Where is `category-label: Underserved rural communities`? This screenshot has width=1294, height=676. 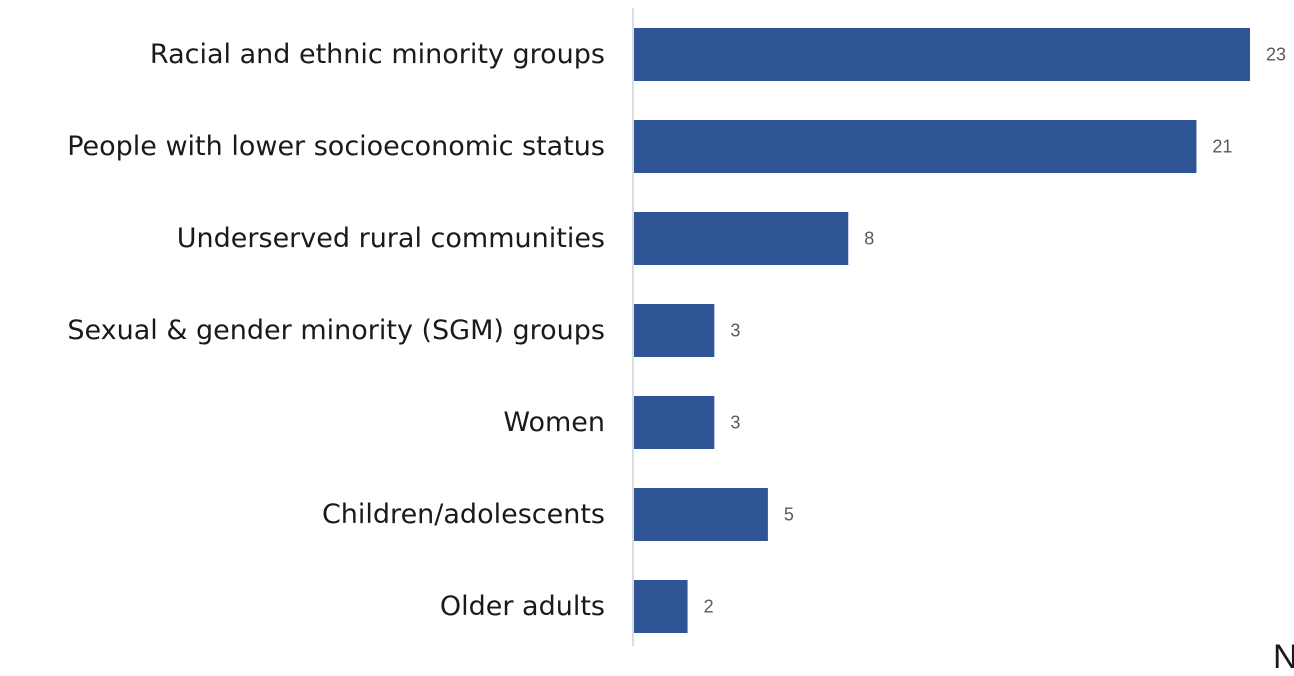 category-label: Underserved rural communities is located at coordinates (391, 238).